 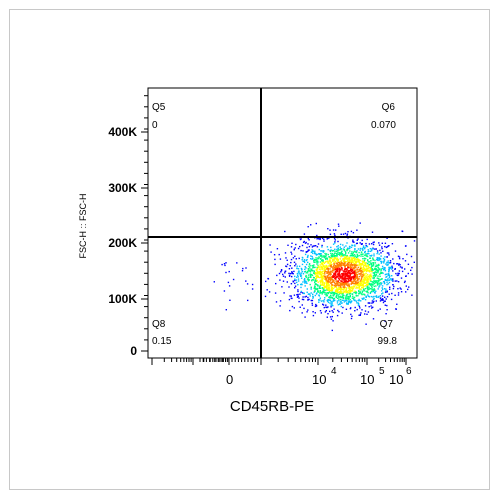 I want to click on x-tick-label-10-4: 10, so click(x=319, y=379).